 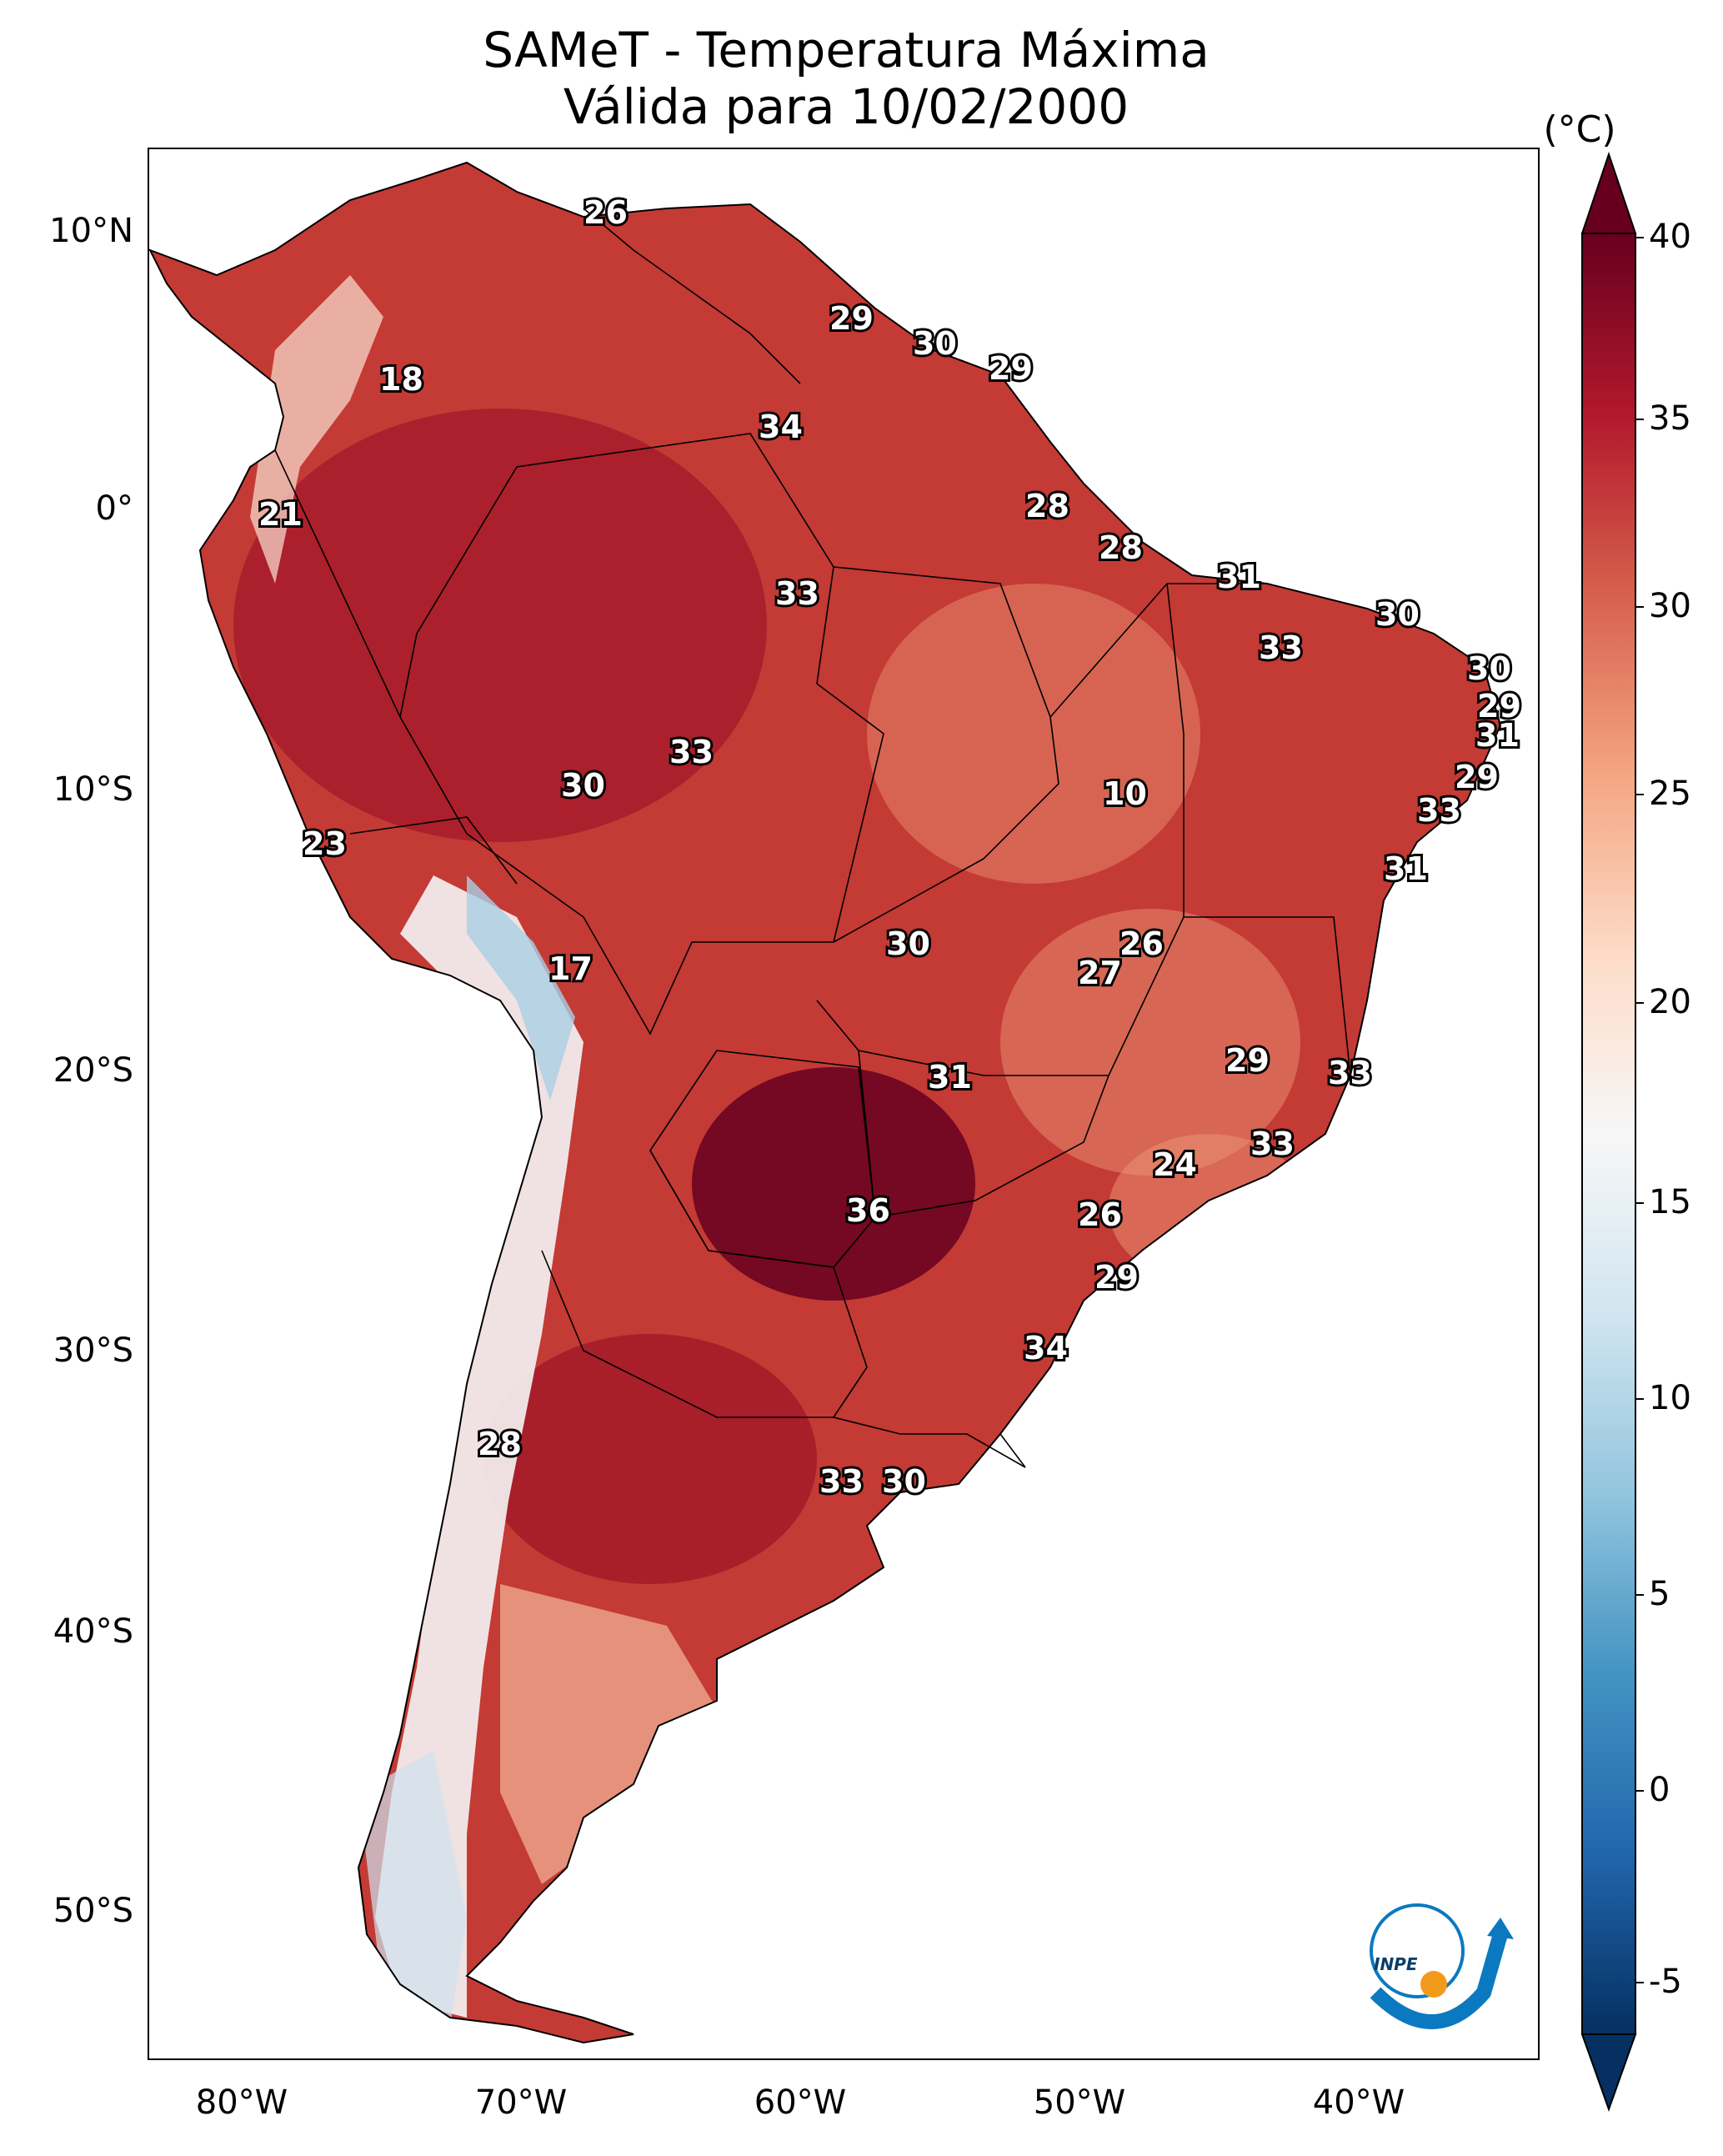 I want to click on map-label: 23, so click(x=325, y=843).